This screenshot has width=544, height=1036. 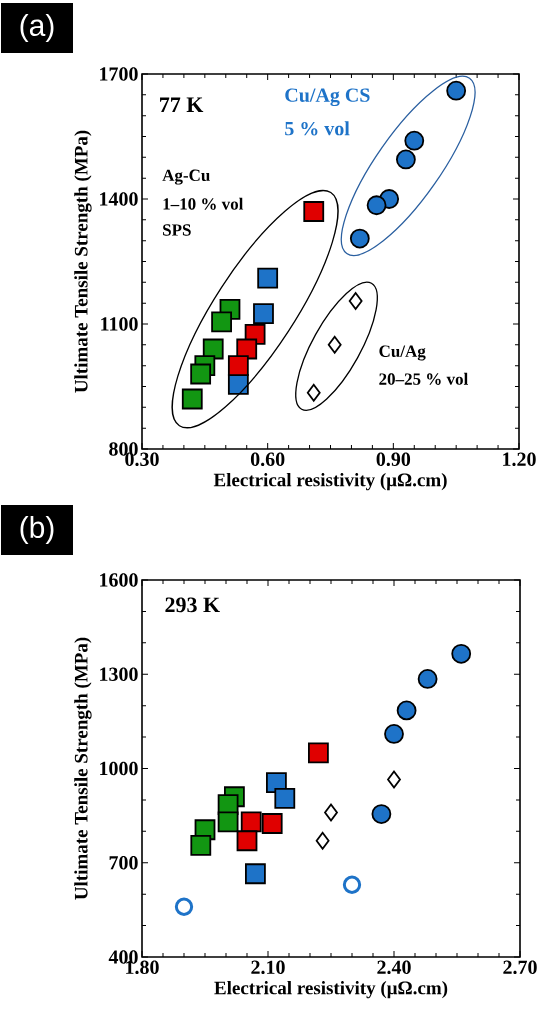 I want to click on annotation: SPS, so click(x=177, y=230).